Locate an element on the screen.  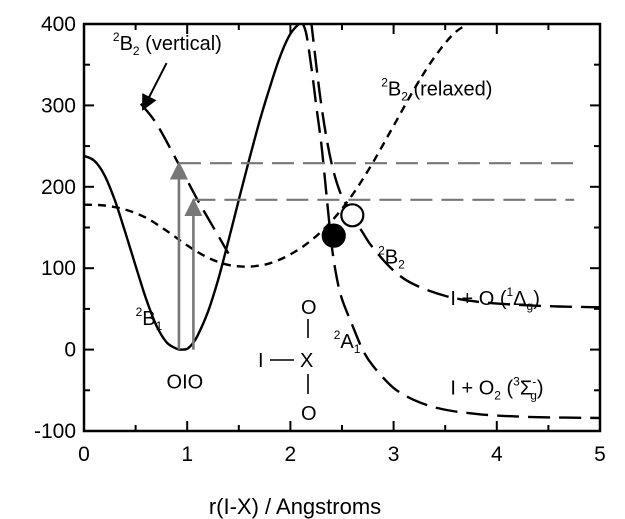
label-2b1: 2B1 is located at coordinates (149, 319).